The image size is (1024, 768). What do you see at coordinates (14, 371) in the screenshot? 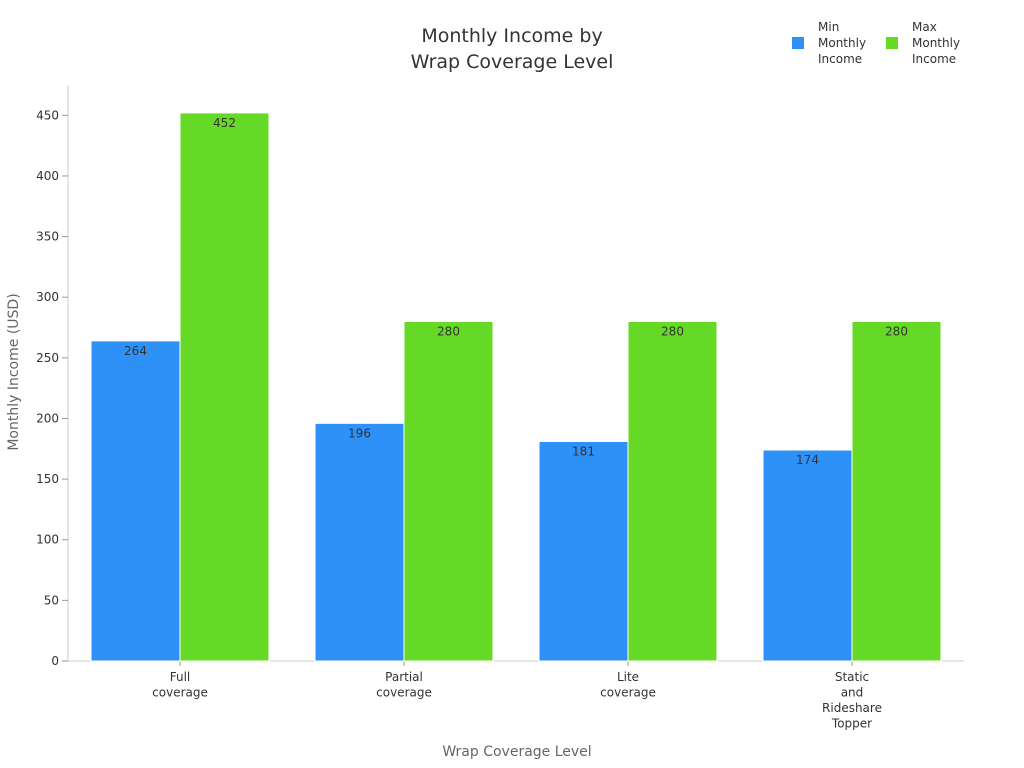
I see `y-axis-title: Monthly Income (USD)` at bounding box center [14, 371].